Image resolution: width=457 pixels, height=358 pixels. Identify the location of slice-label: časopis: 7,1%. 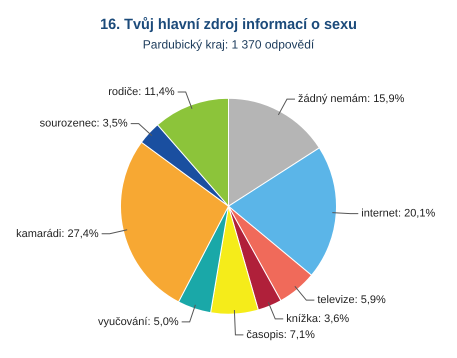
(281, 334).